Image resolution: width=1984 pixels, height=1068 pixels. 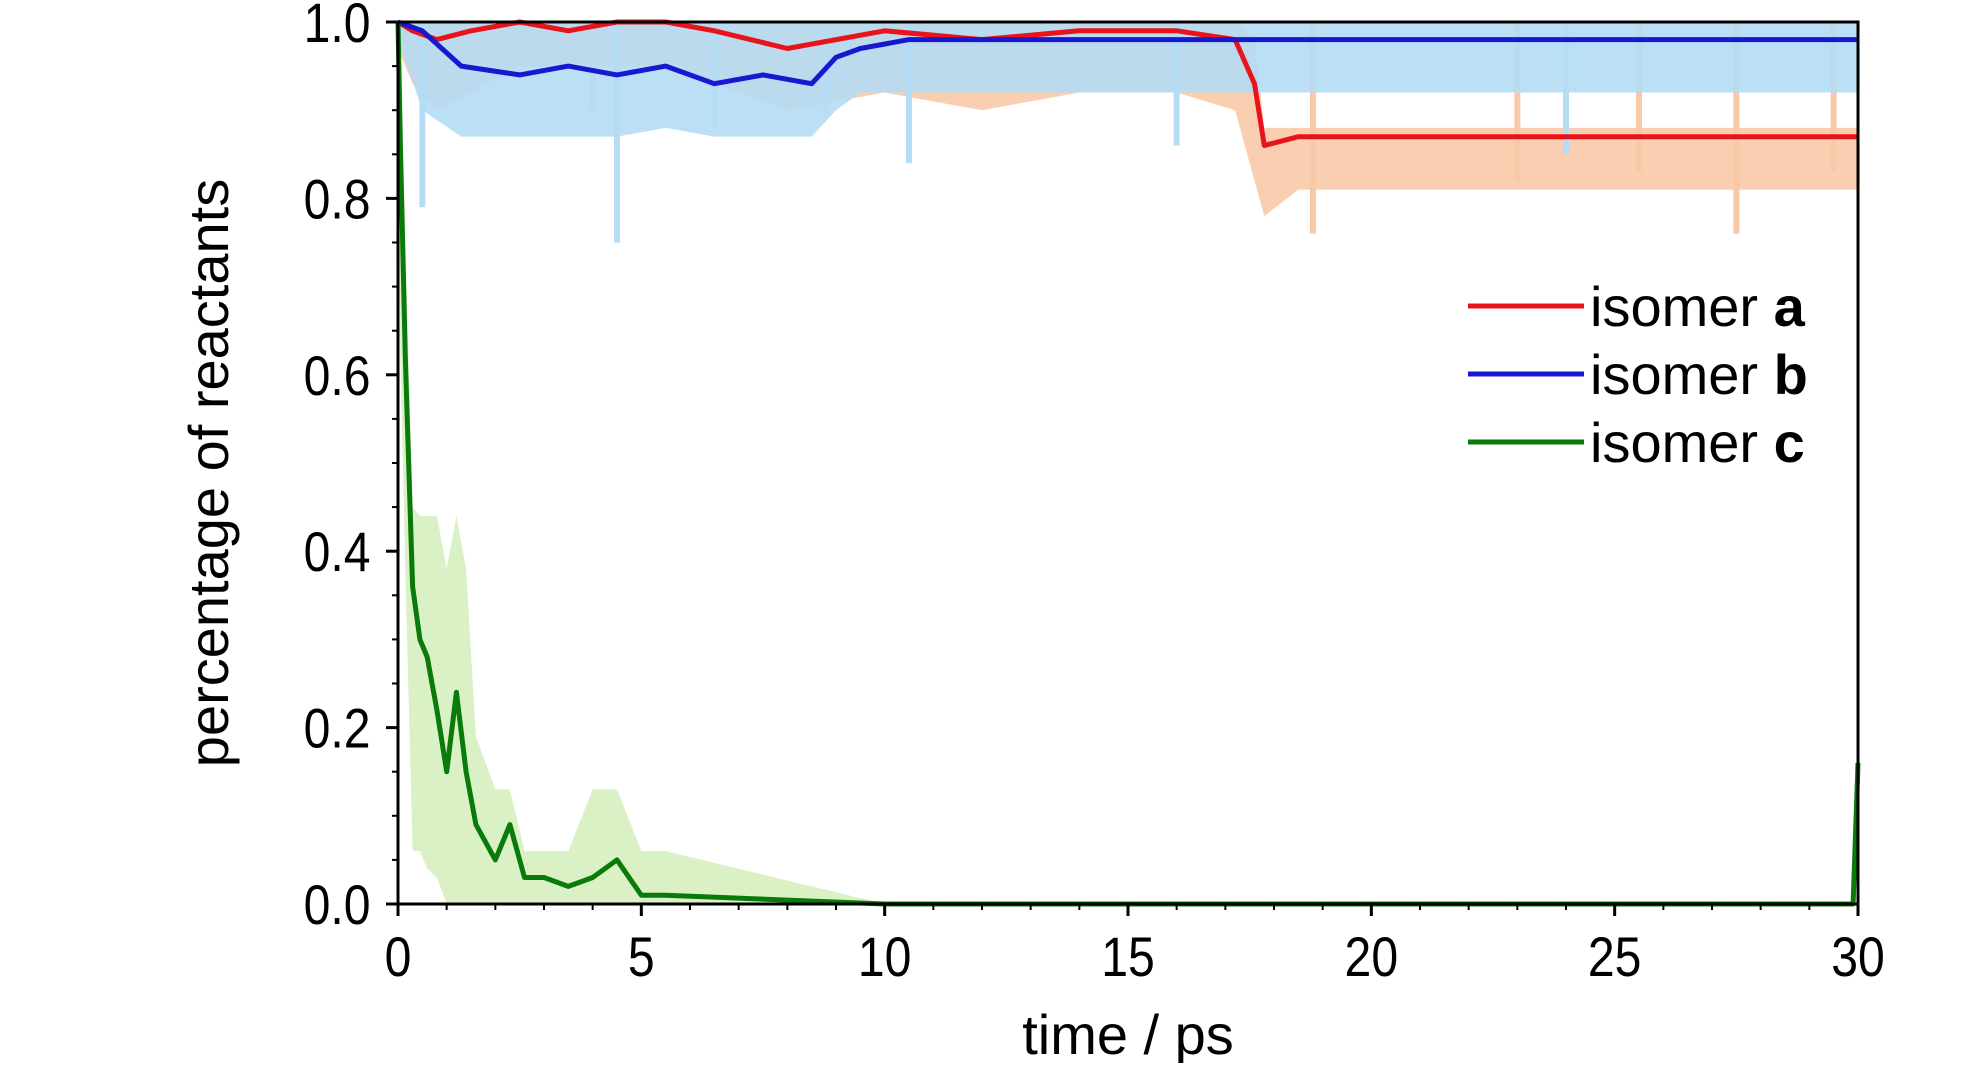 I want to click on x-tick-label: 5, so click(x=641, y=958).